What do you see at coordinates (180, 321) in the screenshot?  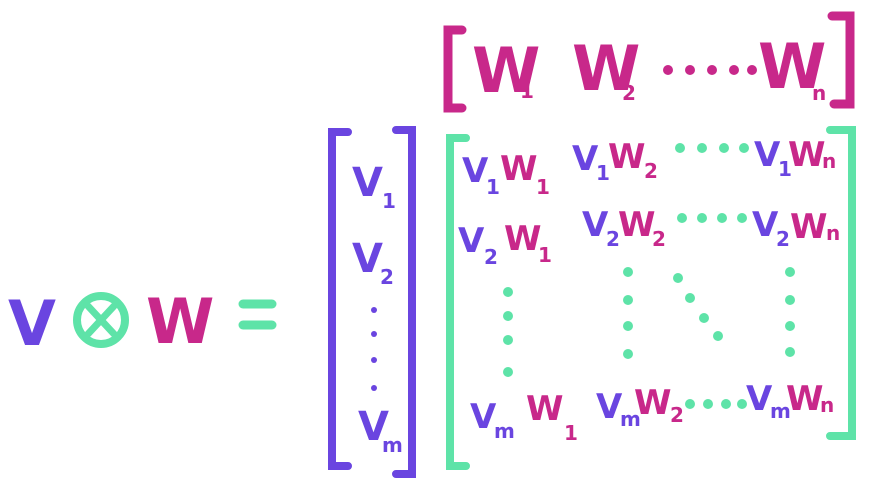 I see `lhs-w: W` at bounding box center [180, 321].